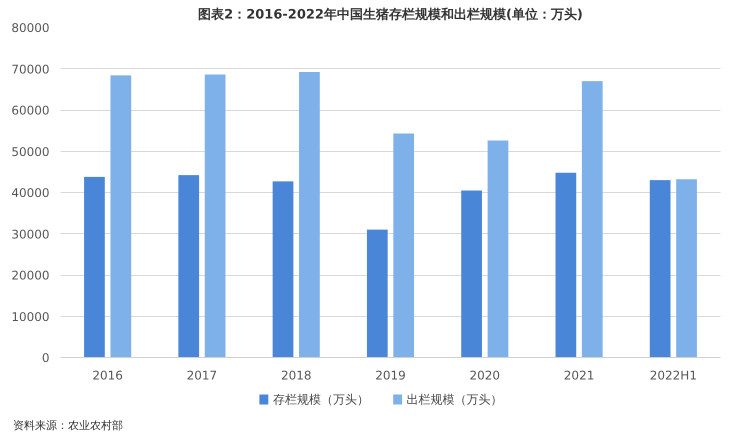 Image resolution: width=748 pixels, height=445 pixels. Describe the element at coordinates (390, 375) in the screenshot. I see `x-tick-label: 2019` at that location.